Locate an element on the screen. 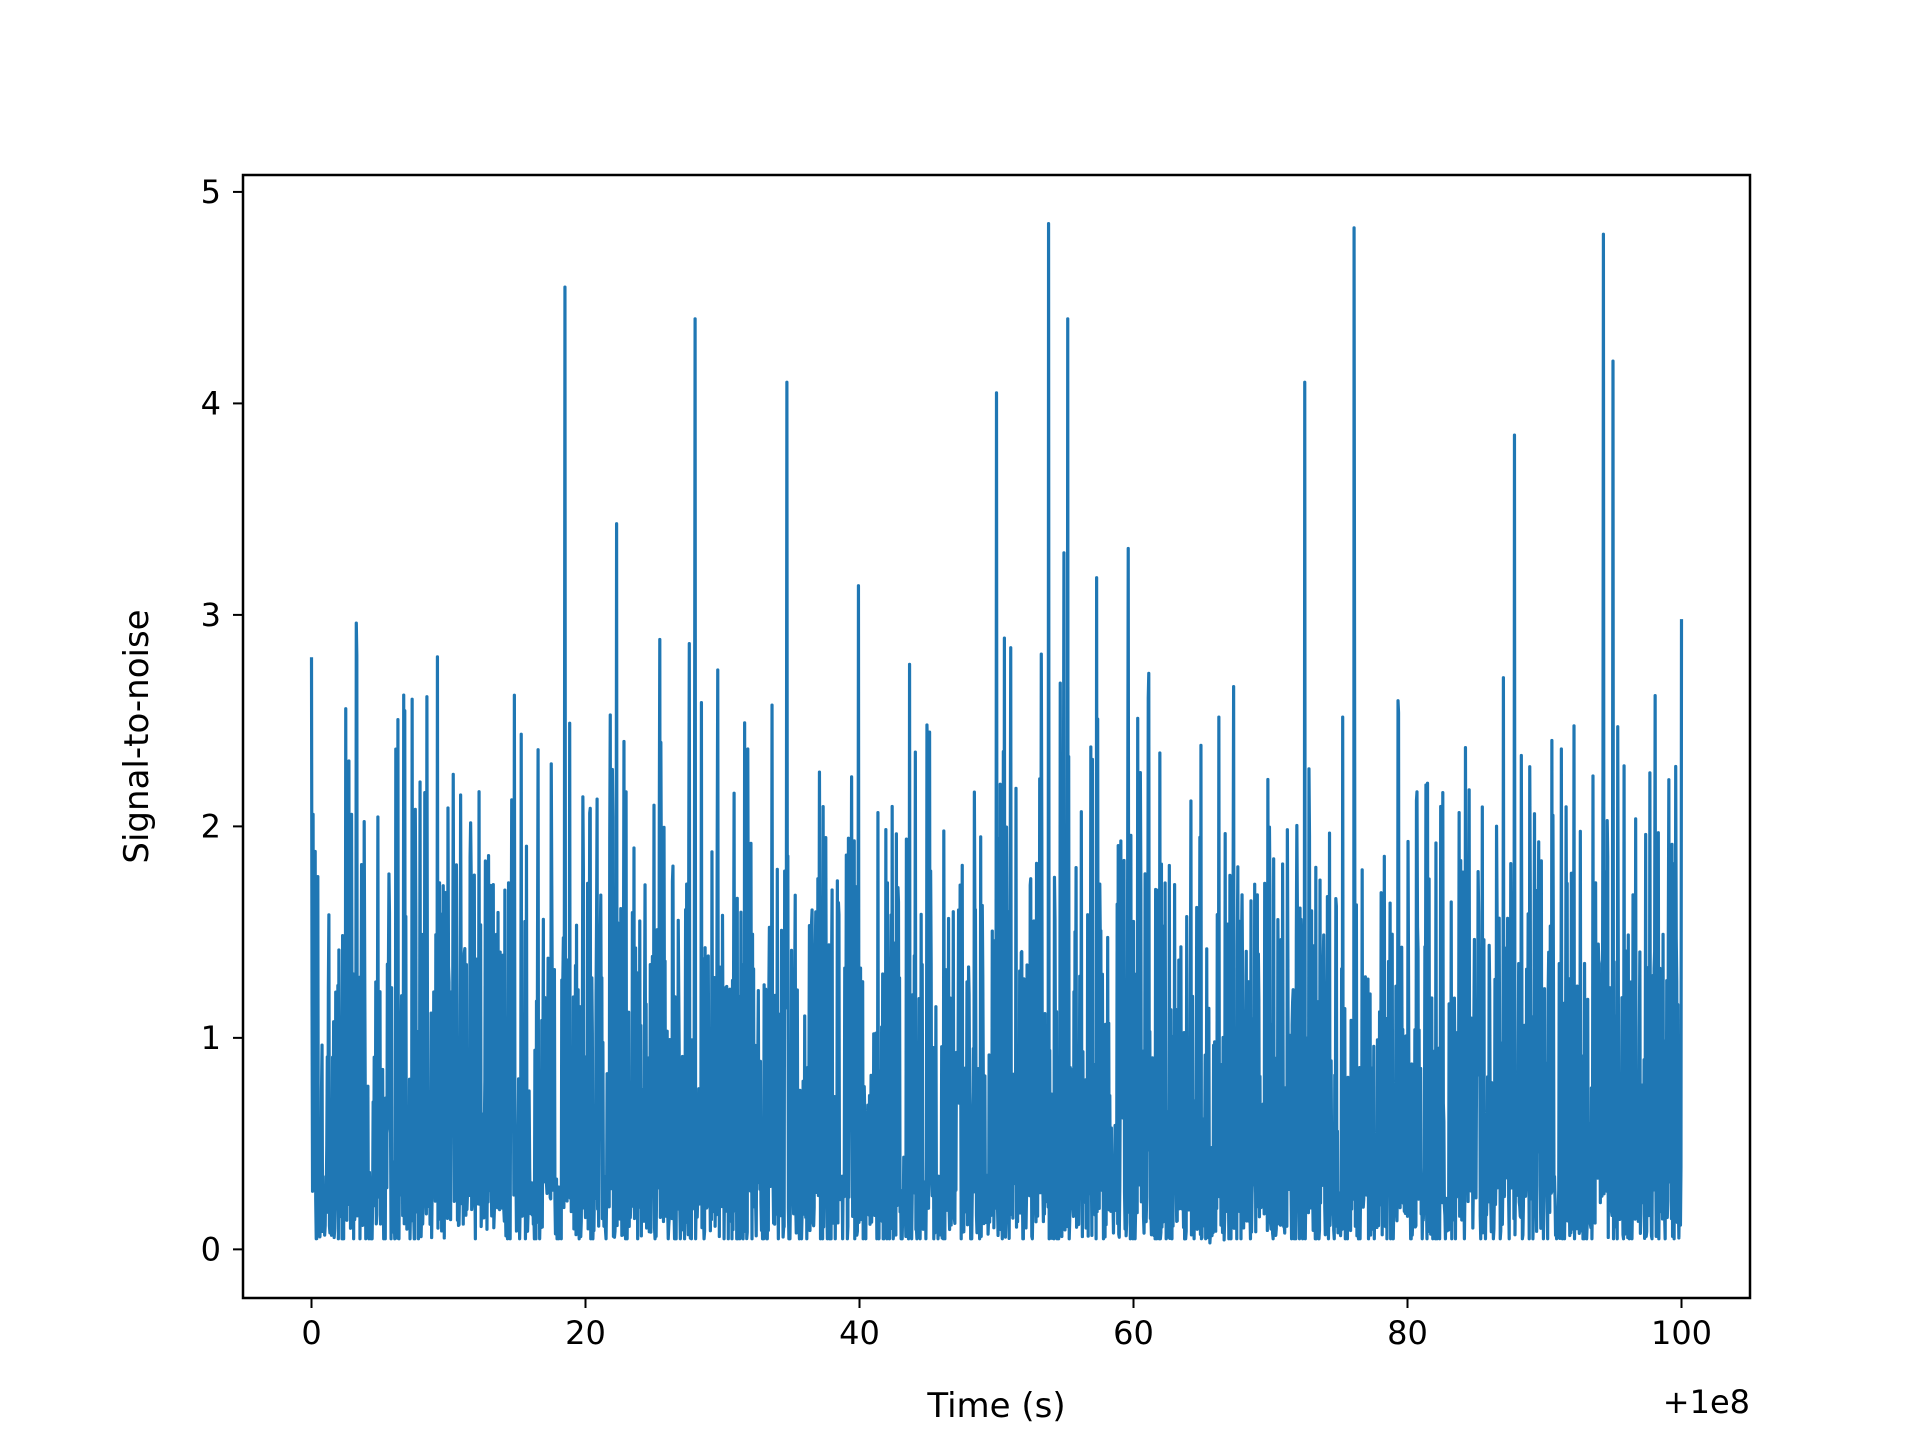  y-axis-title: Signal-to-noise is located at coordinates (137, 736).